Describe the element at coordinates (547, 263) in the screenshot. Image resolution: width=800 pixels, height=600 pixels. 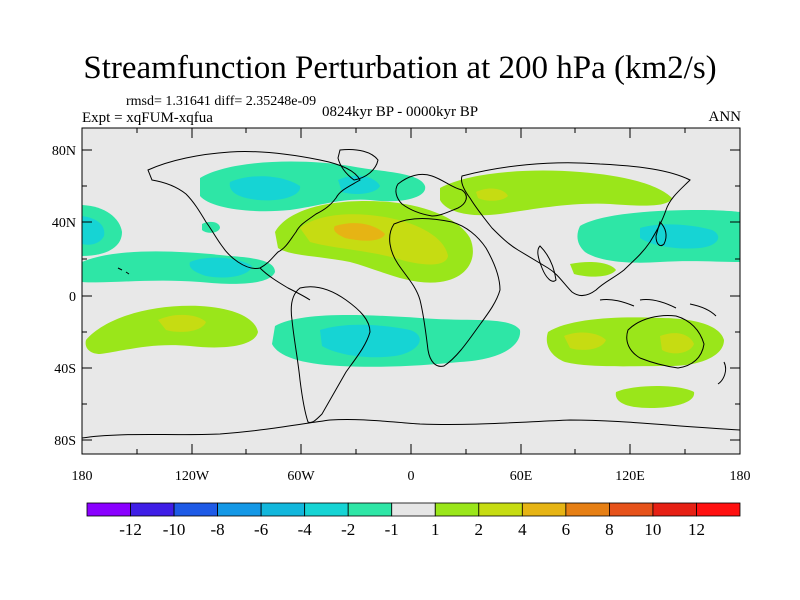
I see `coastline-india` at that location.